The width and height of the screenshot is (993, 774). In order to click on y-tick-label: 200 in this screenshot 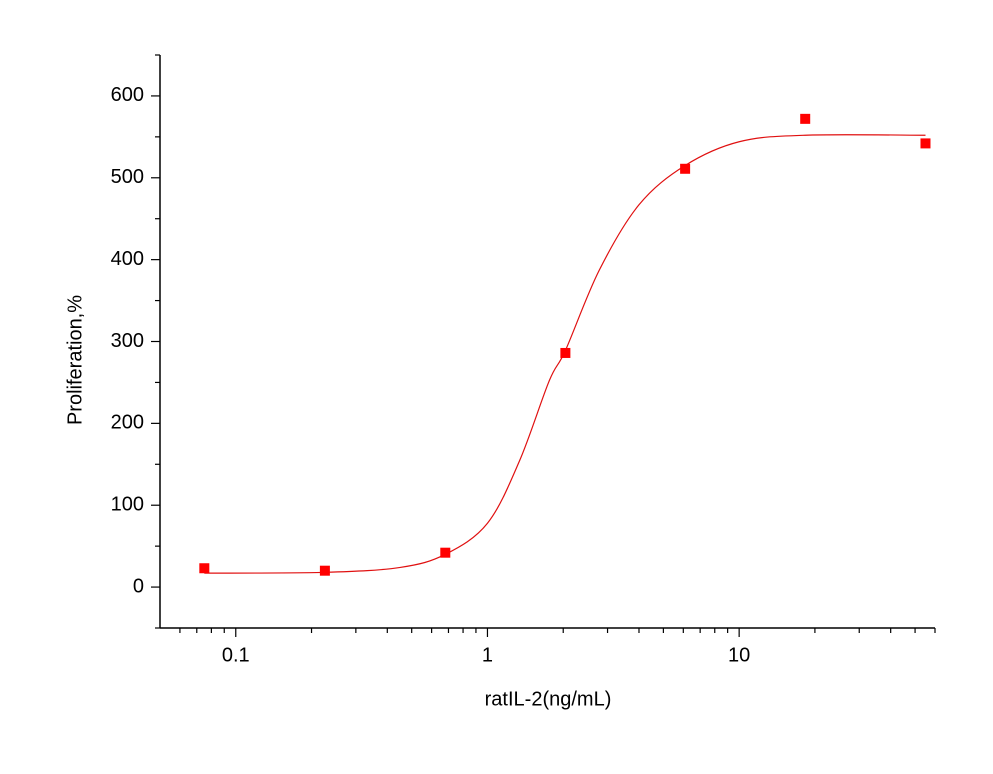, I will do `click(127, 423)`.